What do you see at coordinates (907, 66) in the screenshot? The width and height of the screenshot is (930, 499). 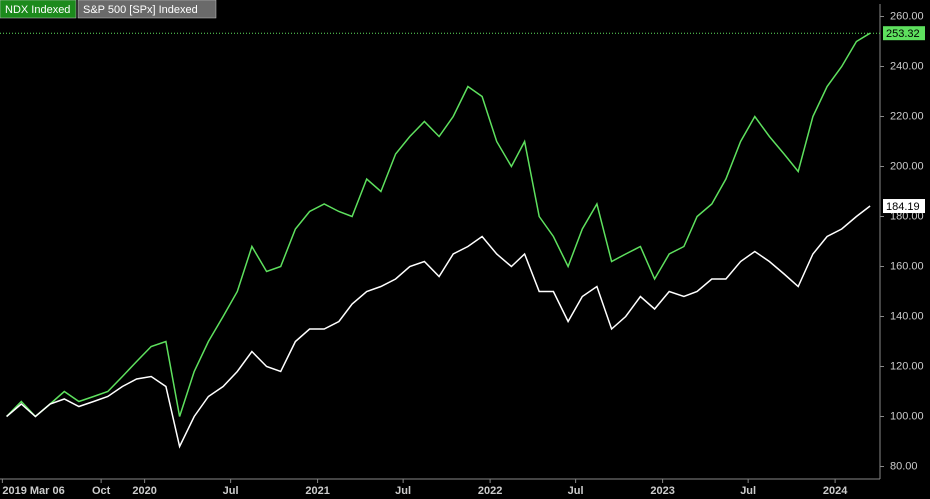 I see `y-tick-label: 240.00` at bounding box center [907, 66].